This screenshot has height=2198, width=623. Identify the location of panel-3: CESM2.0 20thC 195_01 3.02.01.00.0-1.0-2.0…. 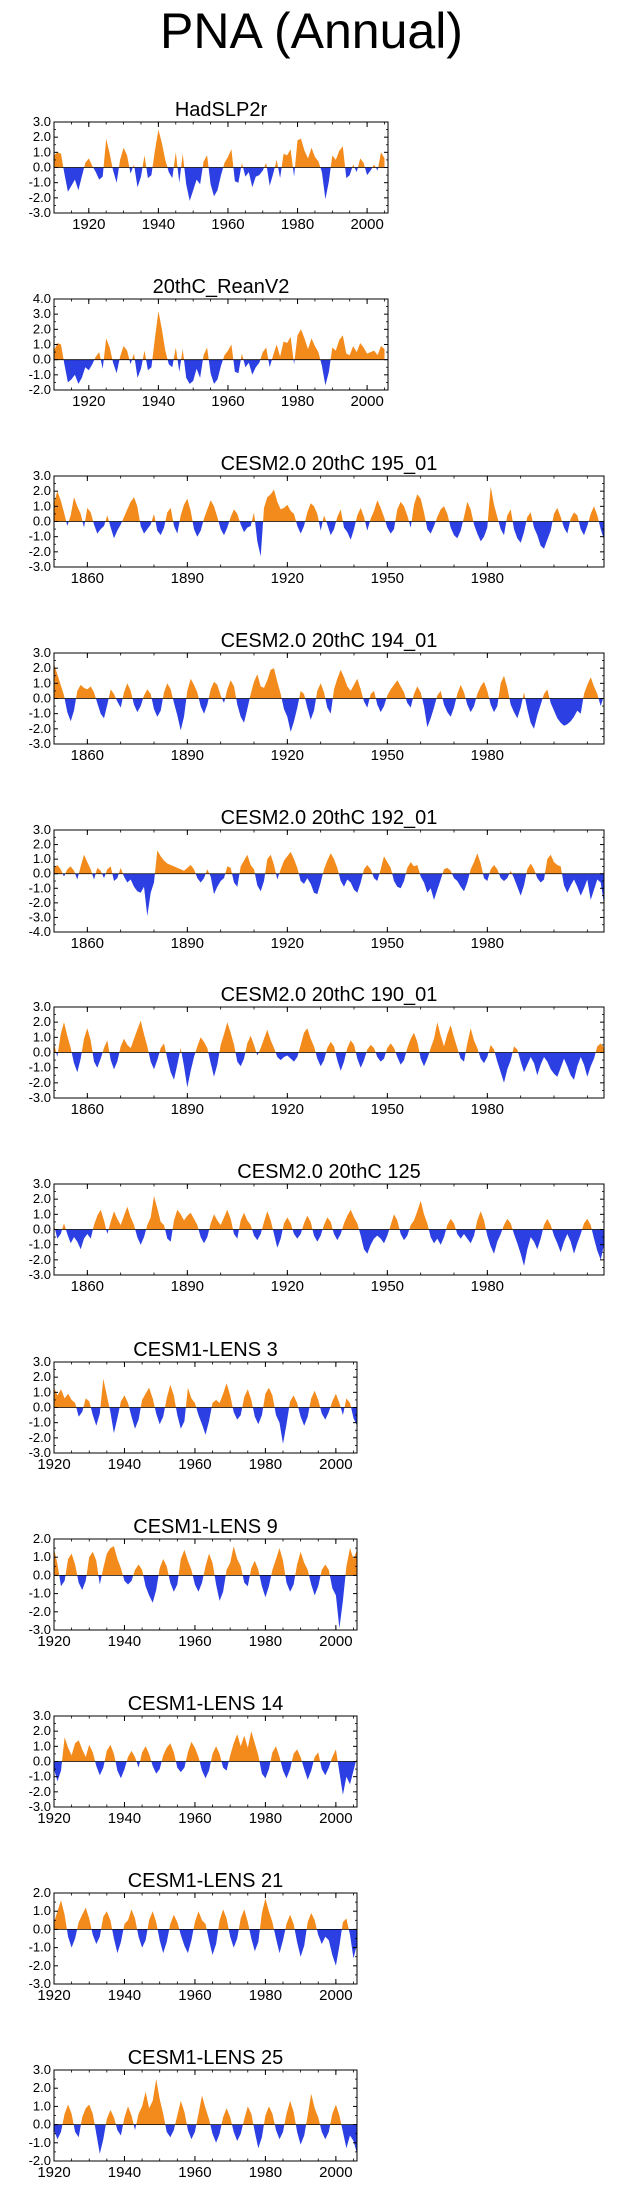
(317, 520).